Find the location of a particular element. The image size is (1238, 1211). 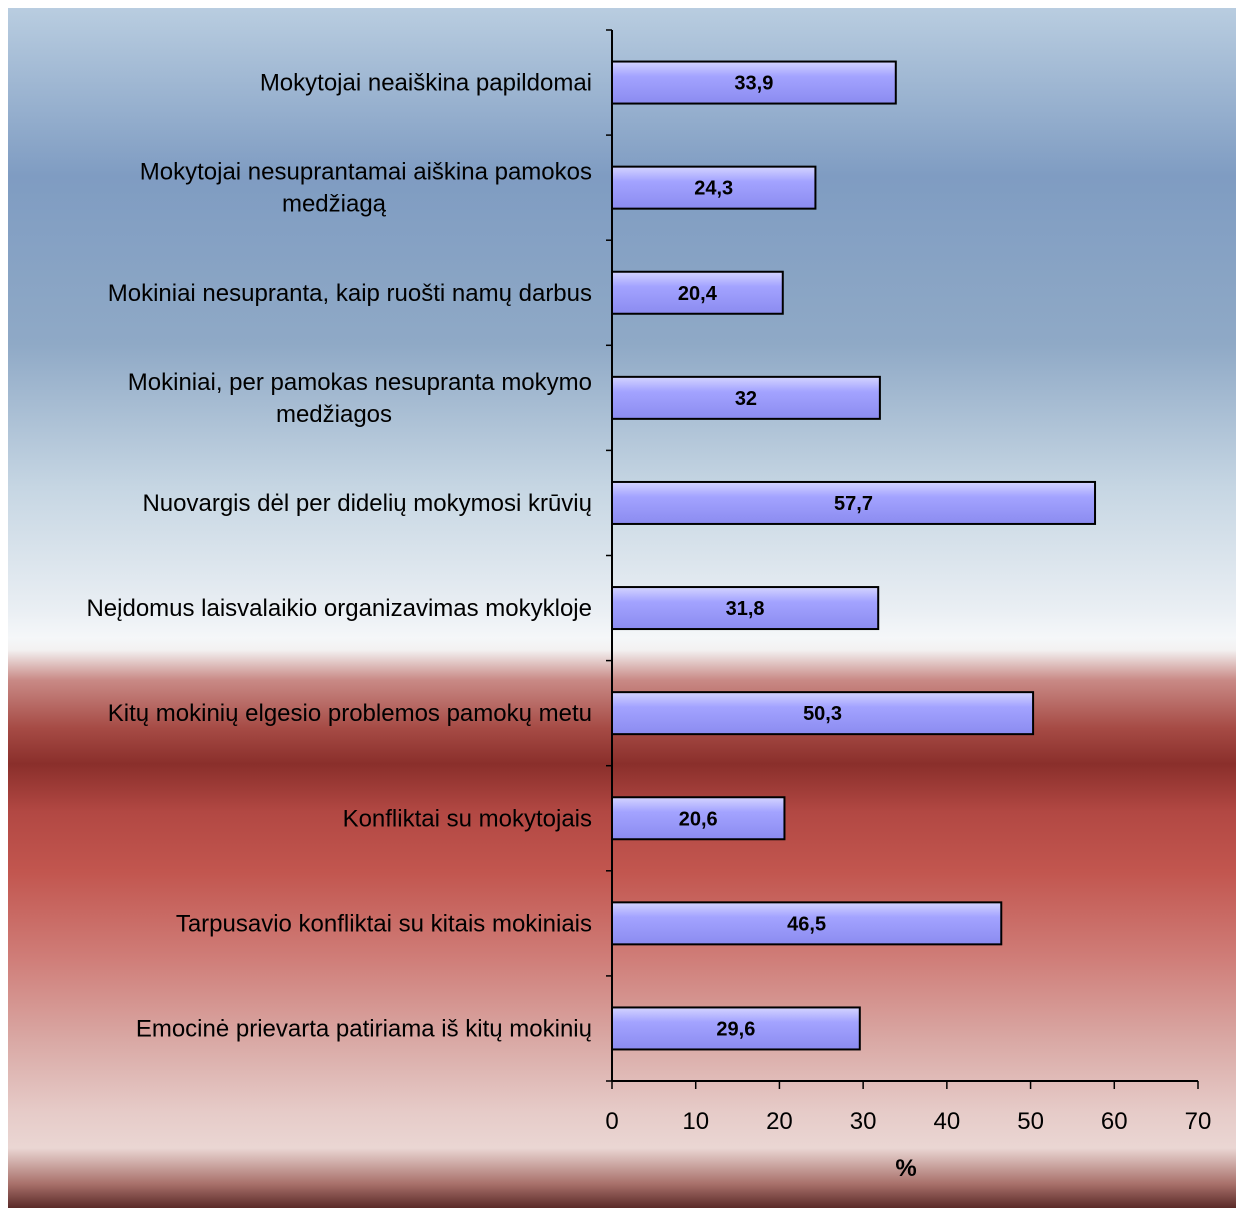

bar-value-label-6: 31,8 is located at coordinates (745, 609).